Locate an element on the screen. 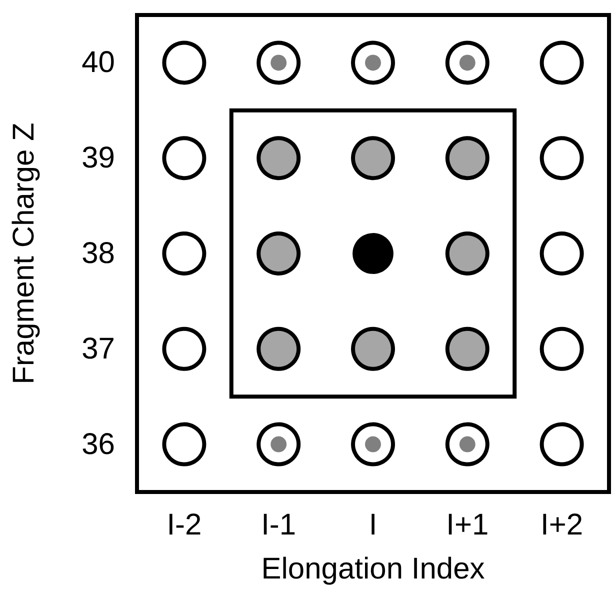  y-tick-label: 40 is located at coordinates (98, 63).